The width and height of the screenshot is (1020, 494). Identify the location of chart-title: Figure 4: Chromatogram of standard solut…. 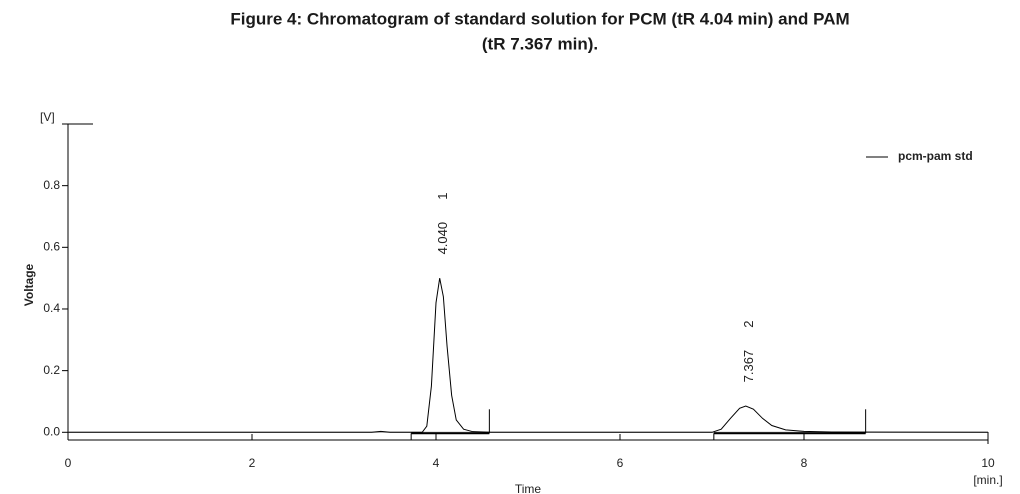
(539, 18).